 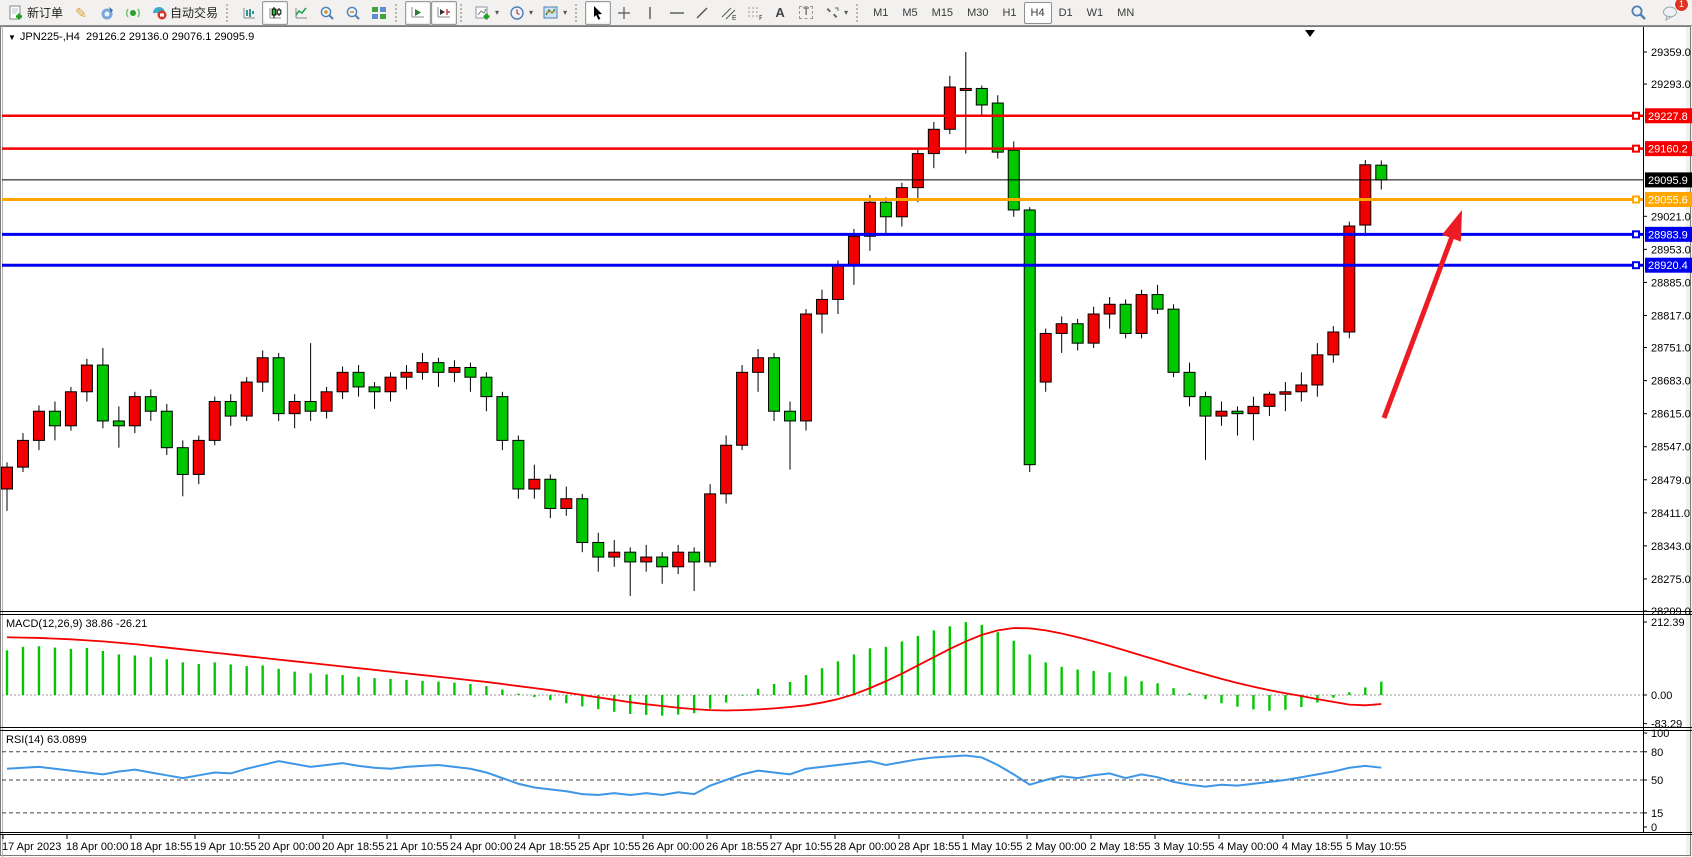 What do you see at coordinates (12, 37) in the screenshot?
I see `one-click-arrow-icon: ▼` at bounding box center [12, 37].